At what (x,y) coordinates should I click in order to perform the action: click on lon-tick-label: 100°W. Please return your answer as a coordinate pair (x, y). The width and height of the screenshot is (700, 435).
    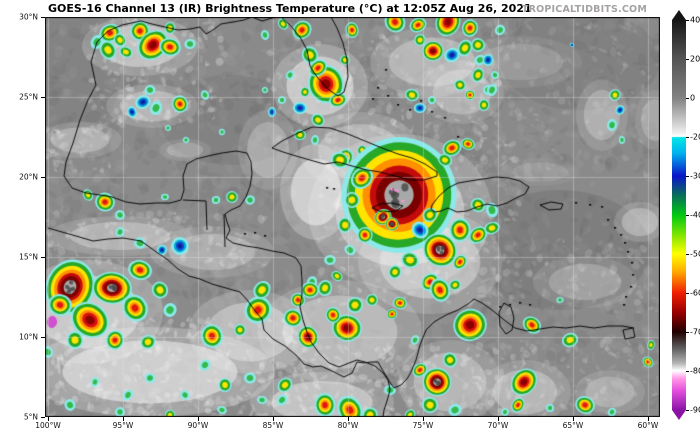
    Looking at the image, I should click on (48, 425).